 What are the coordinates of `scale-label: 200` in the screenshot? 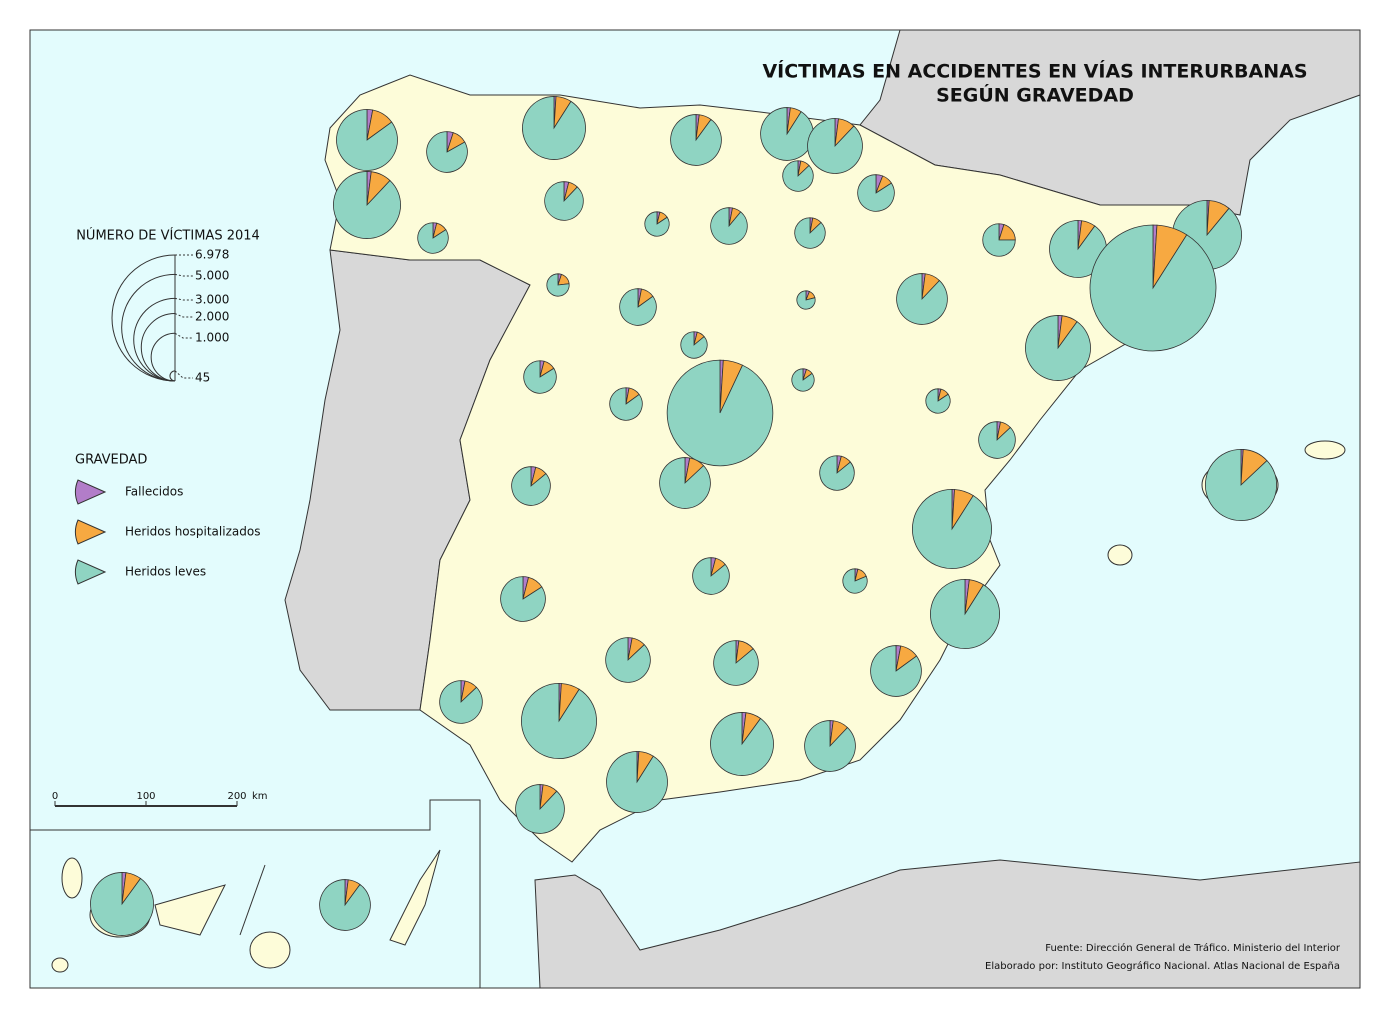 It's located at (236, 796).